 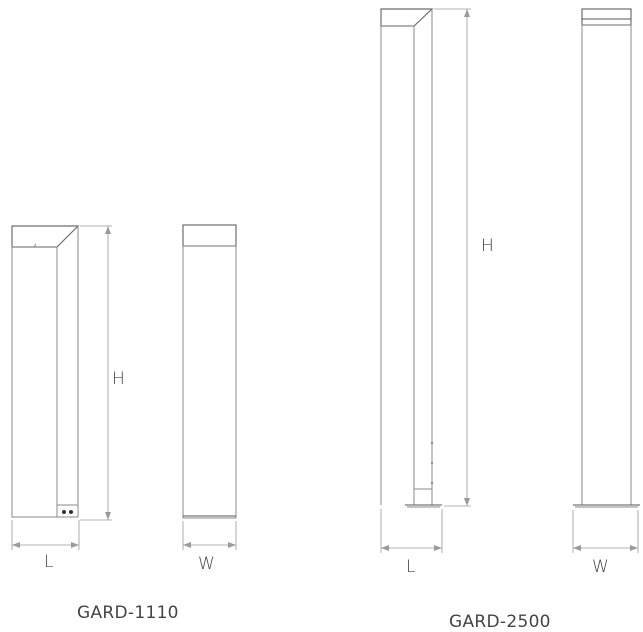 I want to click on gard-2500-model-name: GARD-2500, so click(x=500, y=622).